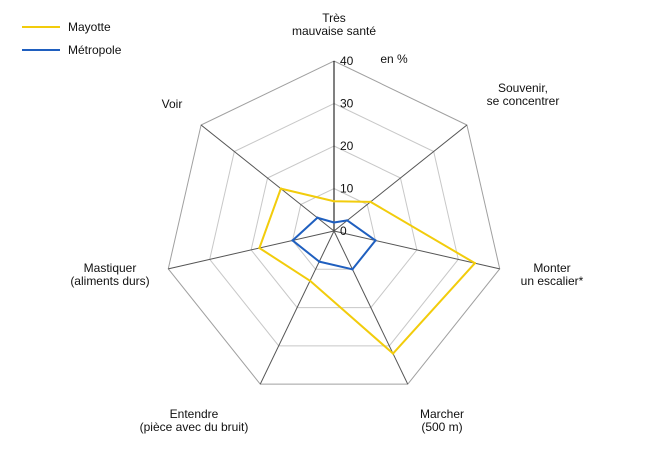  Describe the element at coordinates (66, 27) in the screenshot. I see `legend-item-mayotte: Mayotte` at that location.